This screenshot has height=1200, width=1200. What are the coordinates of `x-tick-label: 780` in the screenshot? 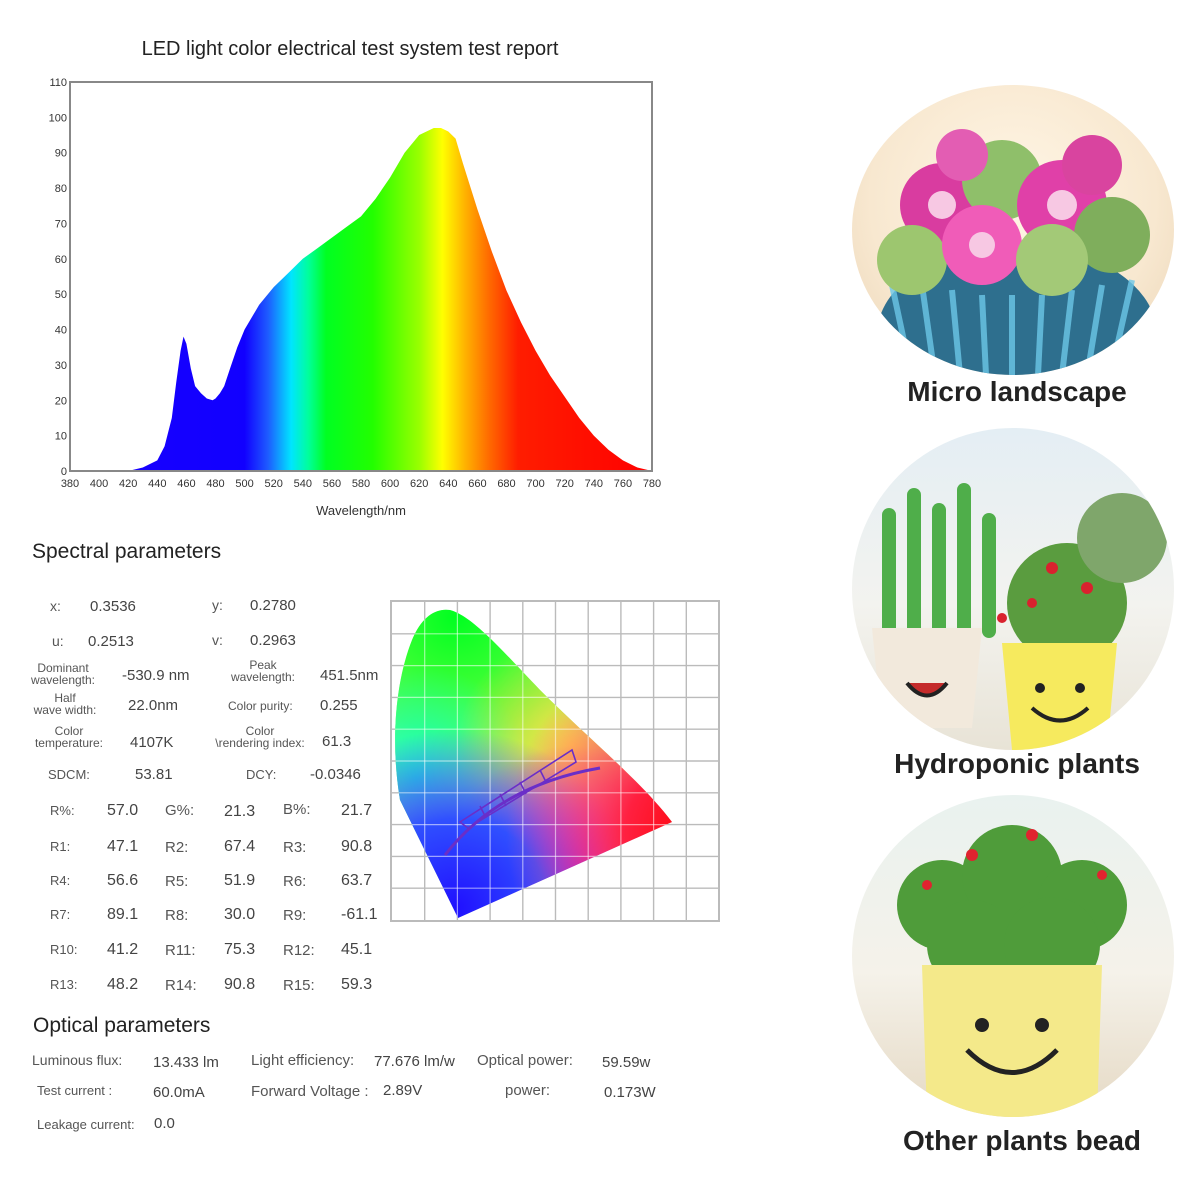 It's located at (652, 484).